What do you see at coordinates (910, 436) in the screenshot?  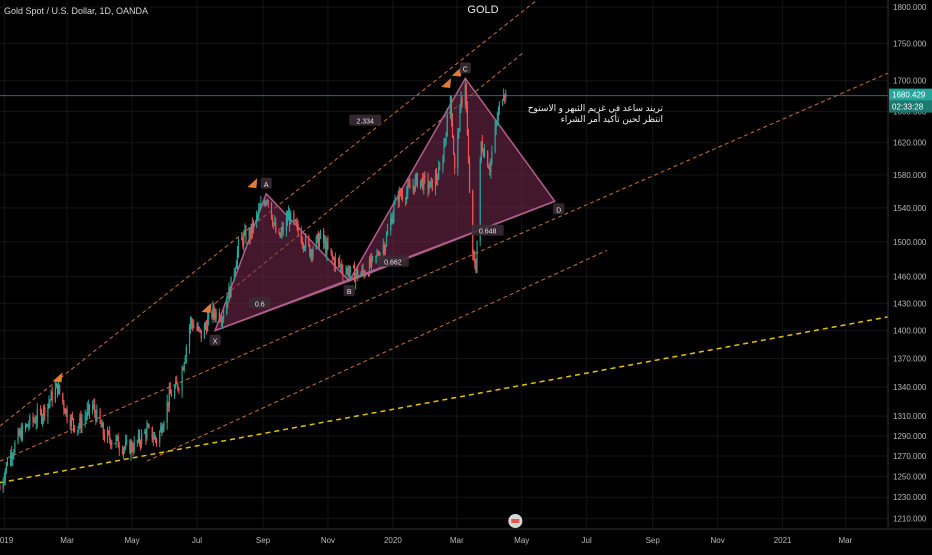 I see `y-tick-label: 1290.000` at bounding box center [910, 436].